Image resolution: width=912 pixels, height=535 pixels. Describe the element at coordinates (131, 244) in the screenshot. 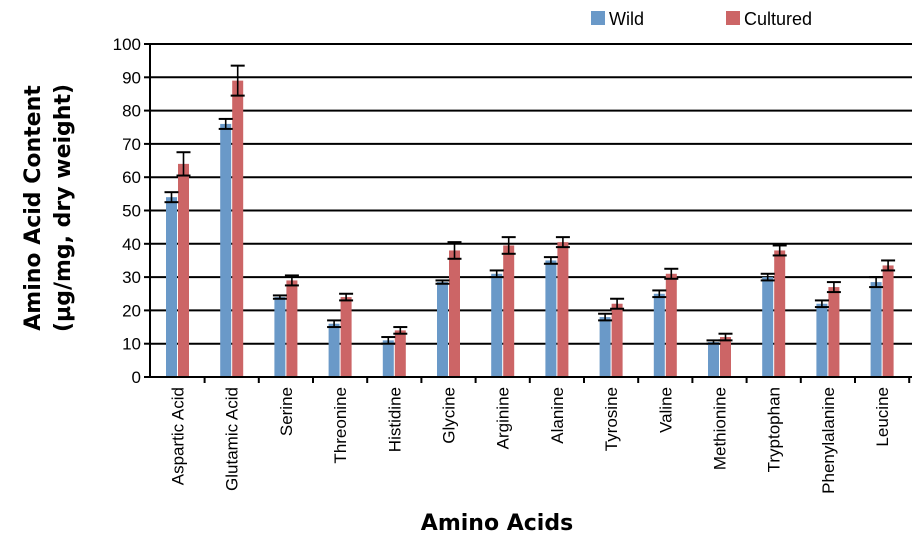

I see `y-tick-label-40: 40` at that location.